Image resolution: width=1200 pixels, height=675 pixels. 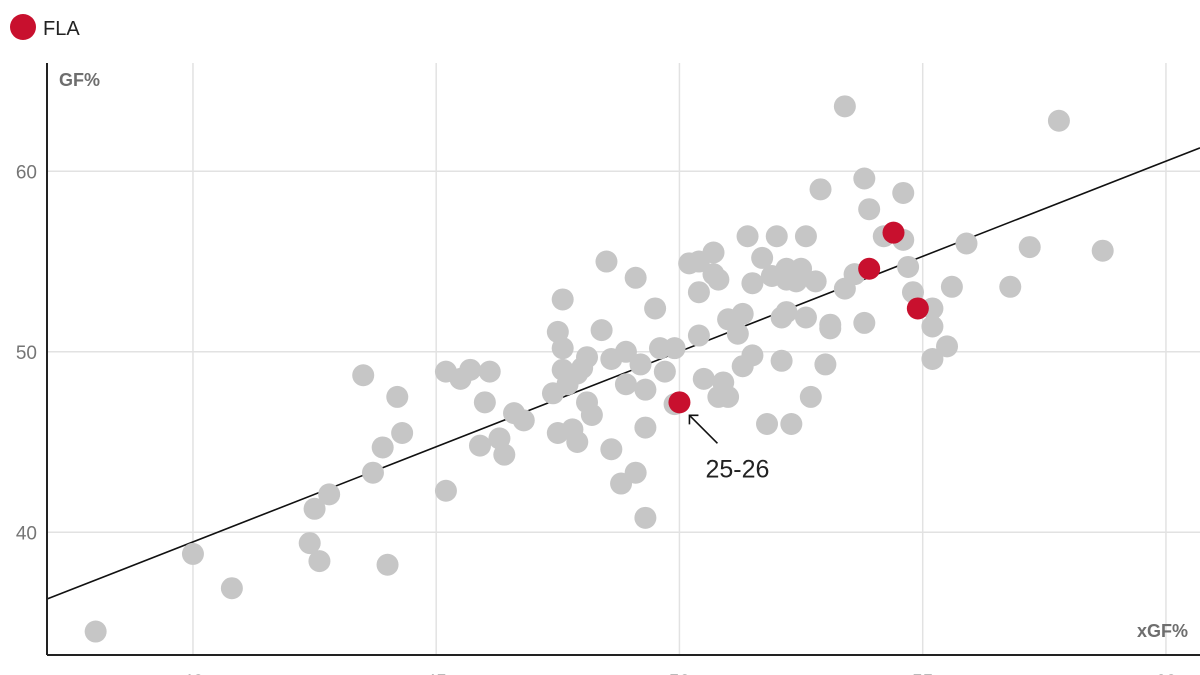 I want to click on y-tick-label: 40, so click(x=26, y=533).